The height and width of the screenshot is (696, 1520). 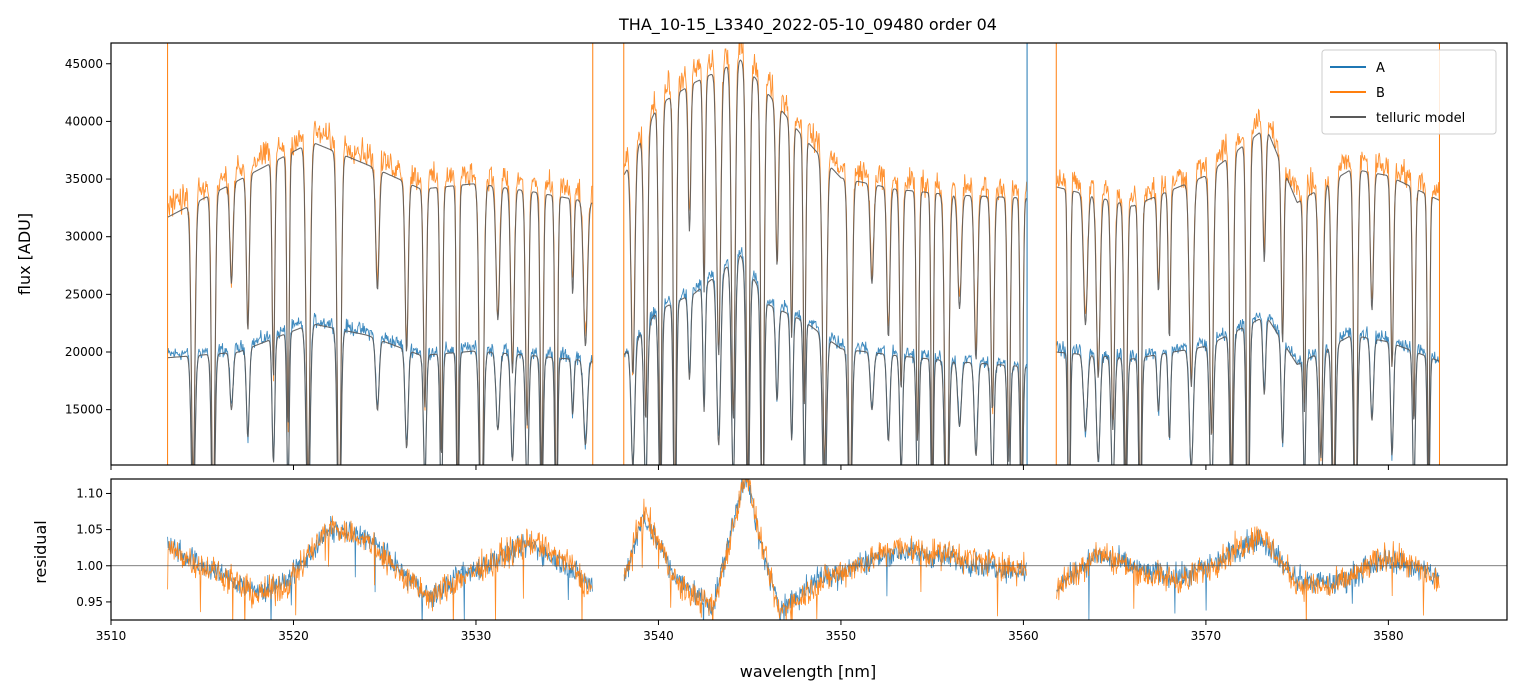 What do you see at coordinates (1380, 68) in the screenshot?
I see `legend-label-a: A` at bounding box center [1380, 68].